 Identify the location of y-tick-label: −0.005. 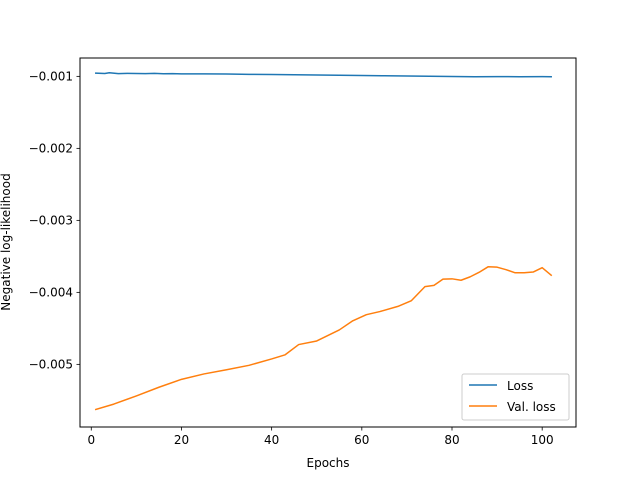
(51, 364).